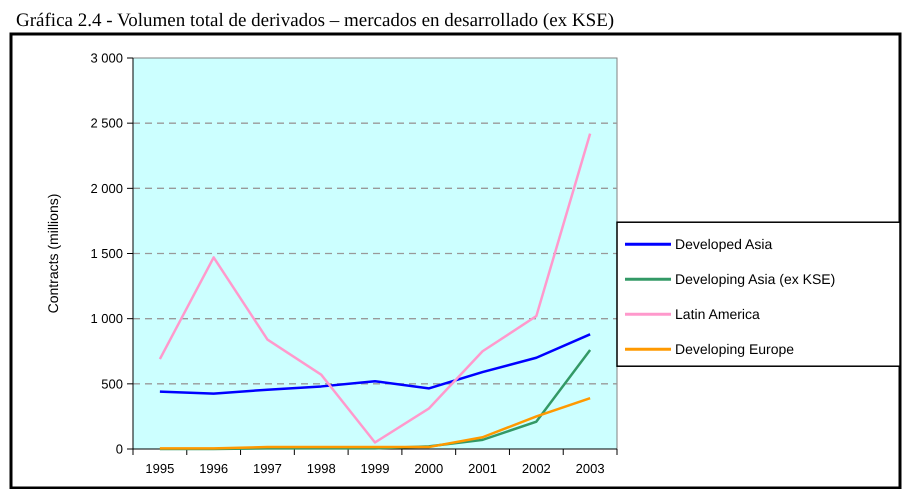  I want to click on x-tick-label: 2003, so click(590, 468).